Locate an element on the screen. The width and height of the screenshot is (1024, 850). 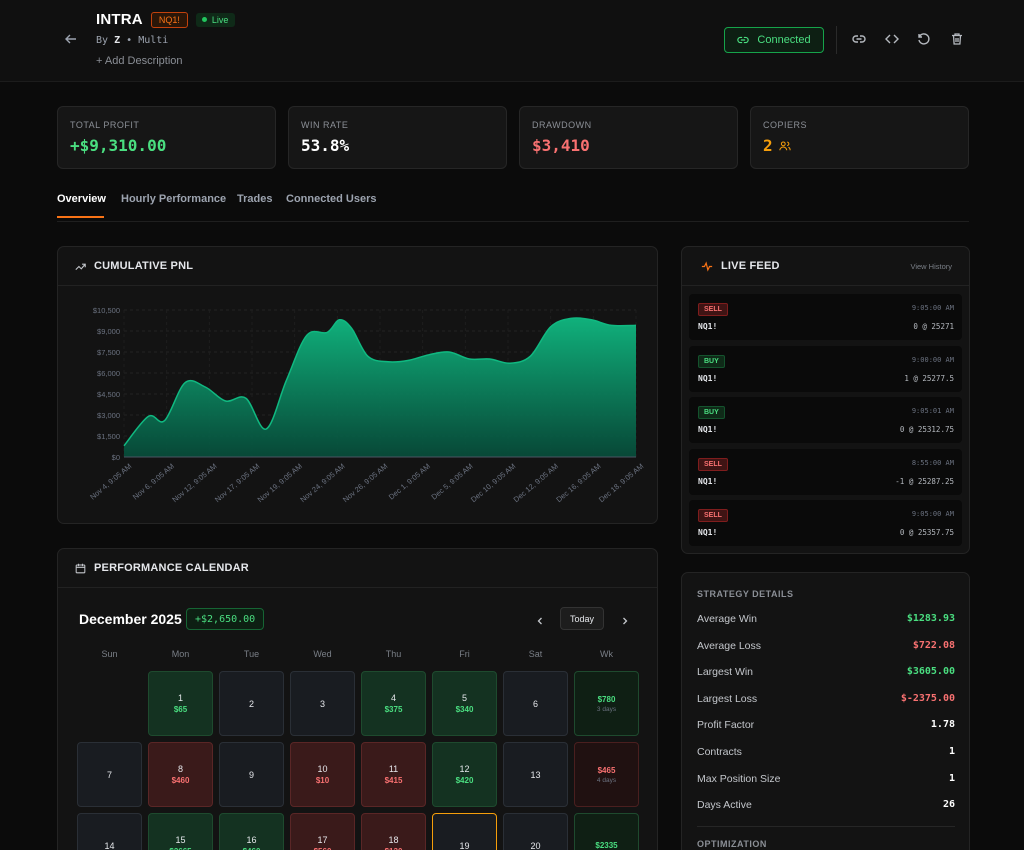
x-tick-label: Nov 6, 9:05 AM is located at coordinates (153, 482).